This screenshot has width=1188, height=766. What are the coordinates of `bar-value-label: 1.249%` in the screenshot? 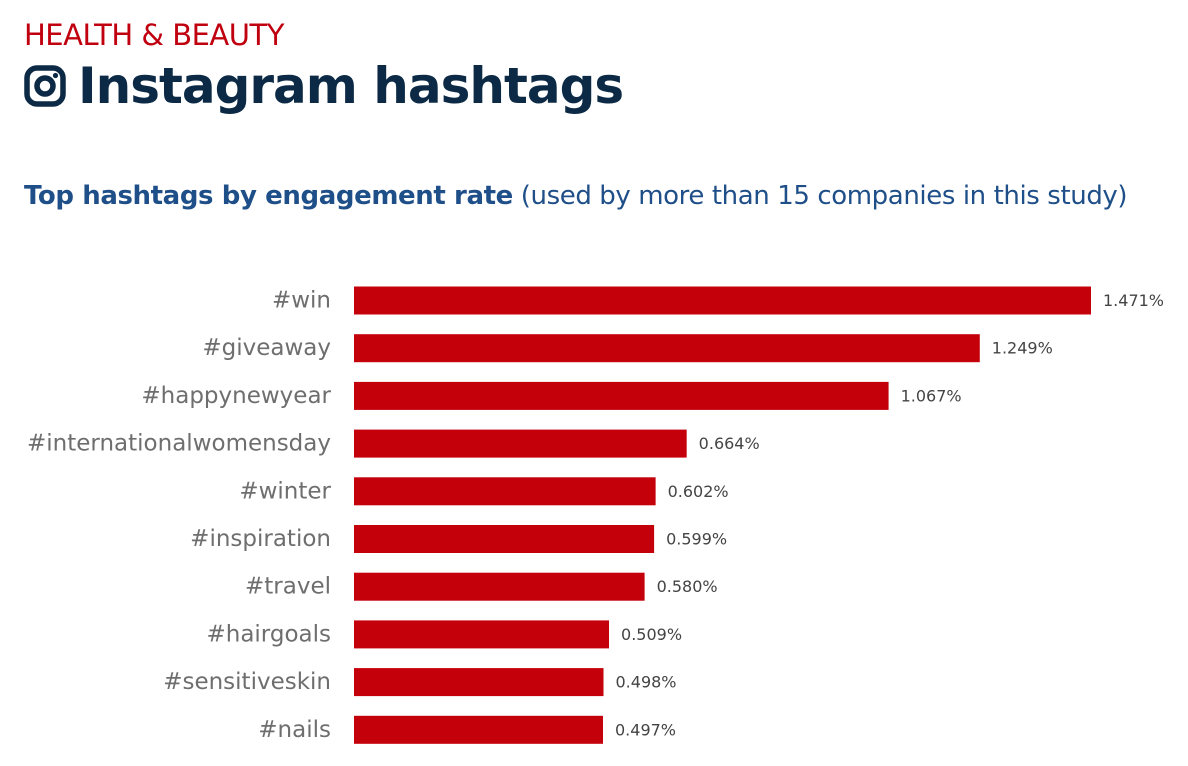 It's located at (1022, 348).